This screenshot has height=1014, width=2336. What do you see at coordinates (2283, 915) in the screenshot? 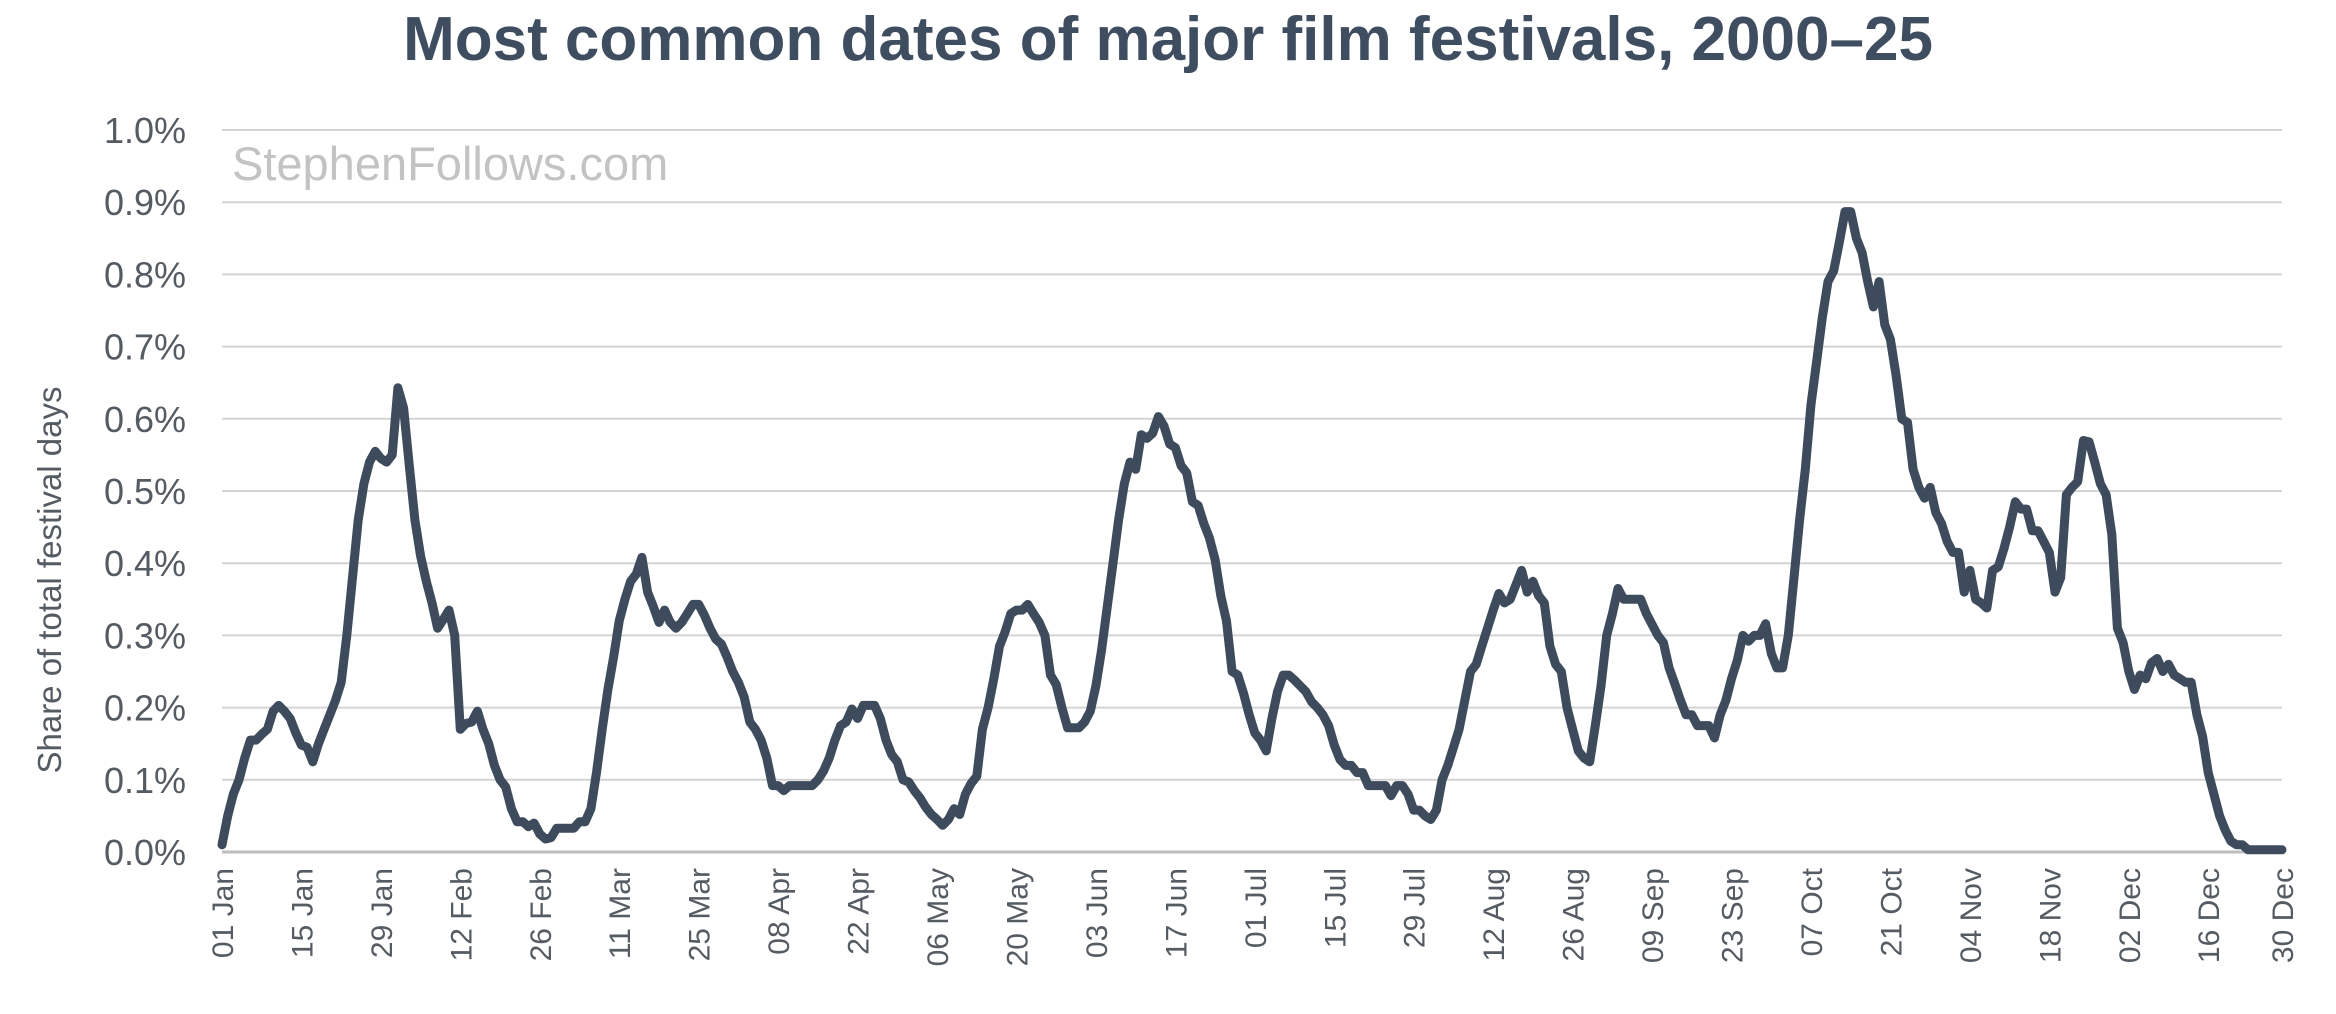
I see `x-tick-label: 30 Dec` at bounding box center [2283, 915].